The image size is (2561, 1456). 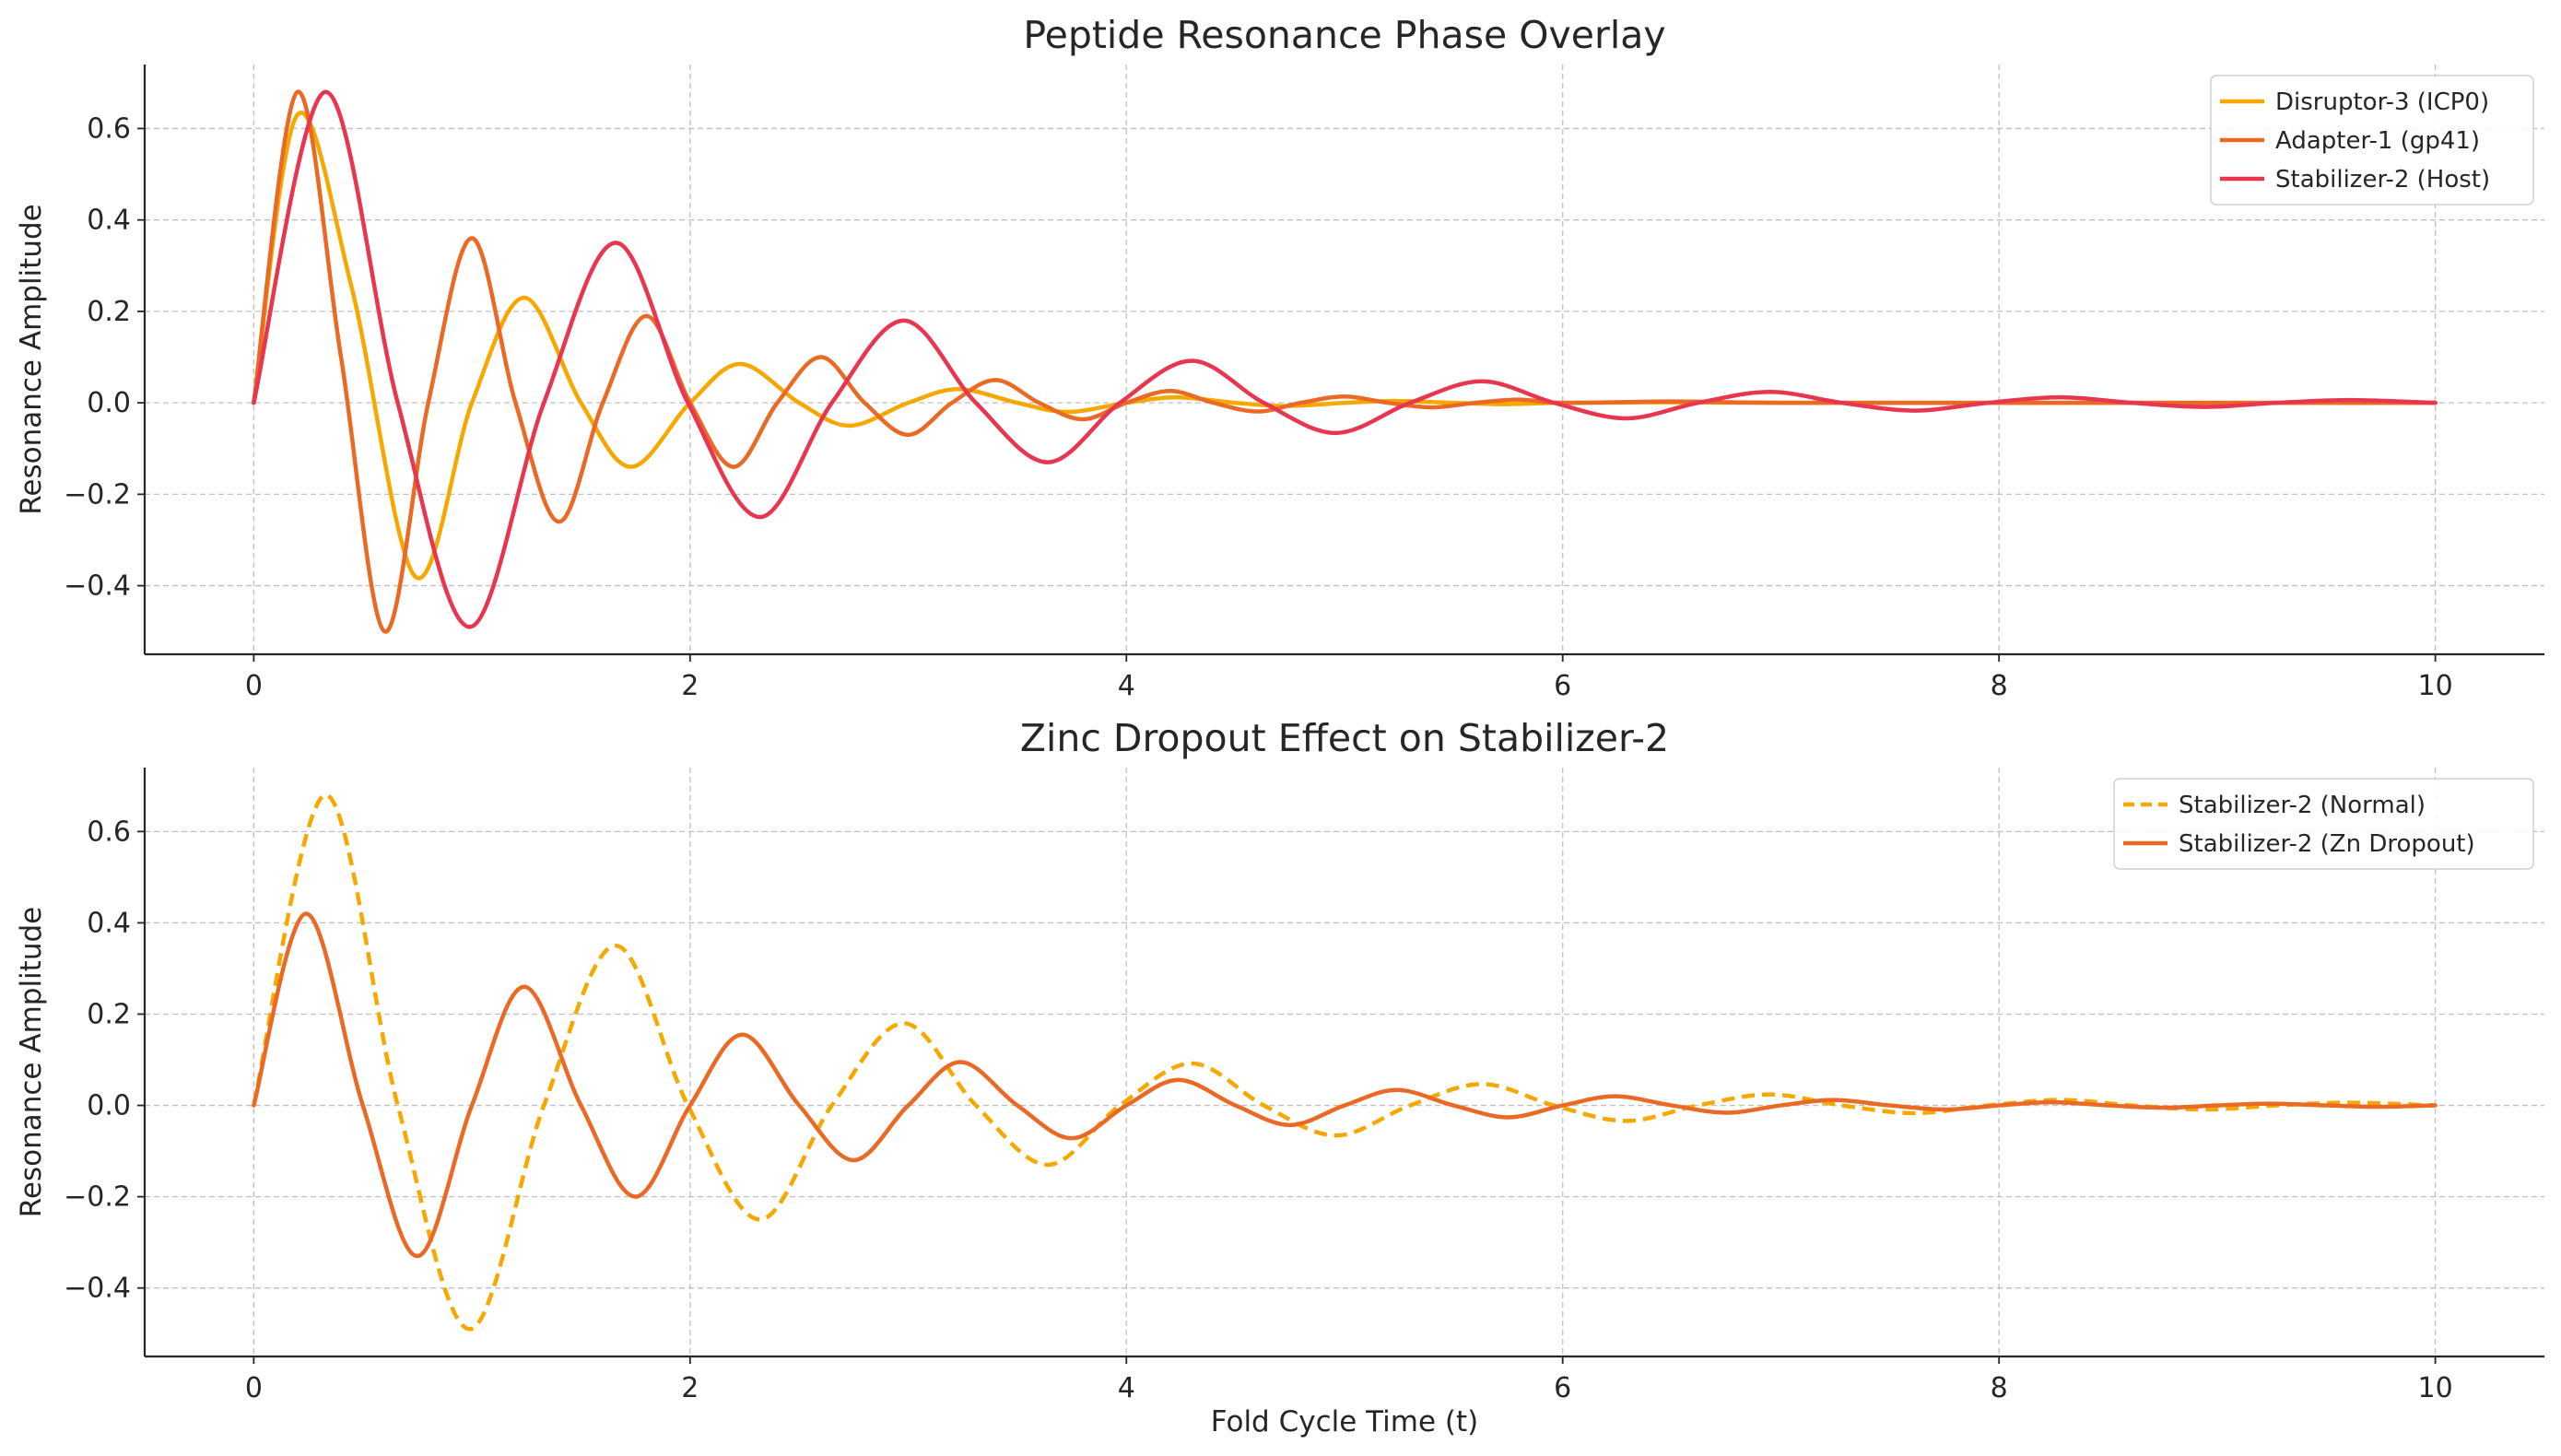 I want to click on legend-label: Stabilizer-2 (Host), so click(x=2383, y=180).